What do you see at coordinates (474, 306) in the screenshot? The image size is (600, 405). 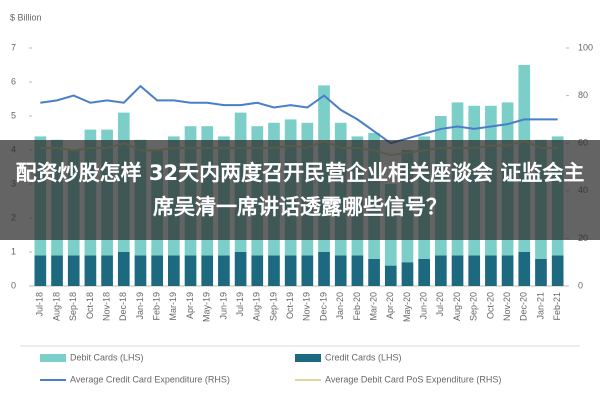 I see `x-tick-label: Sep-20` at bounding box center [474, 306].